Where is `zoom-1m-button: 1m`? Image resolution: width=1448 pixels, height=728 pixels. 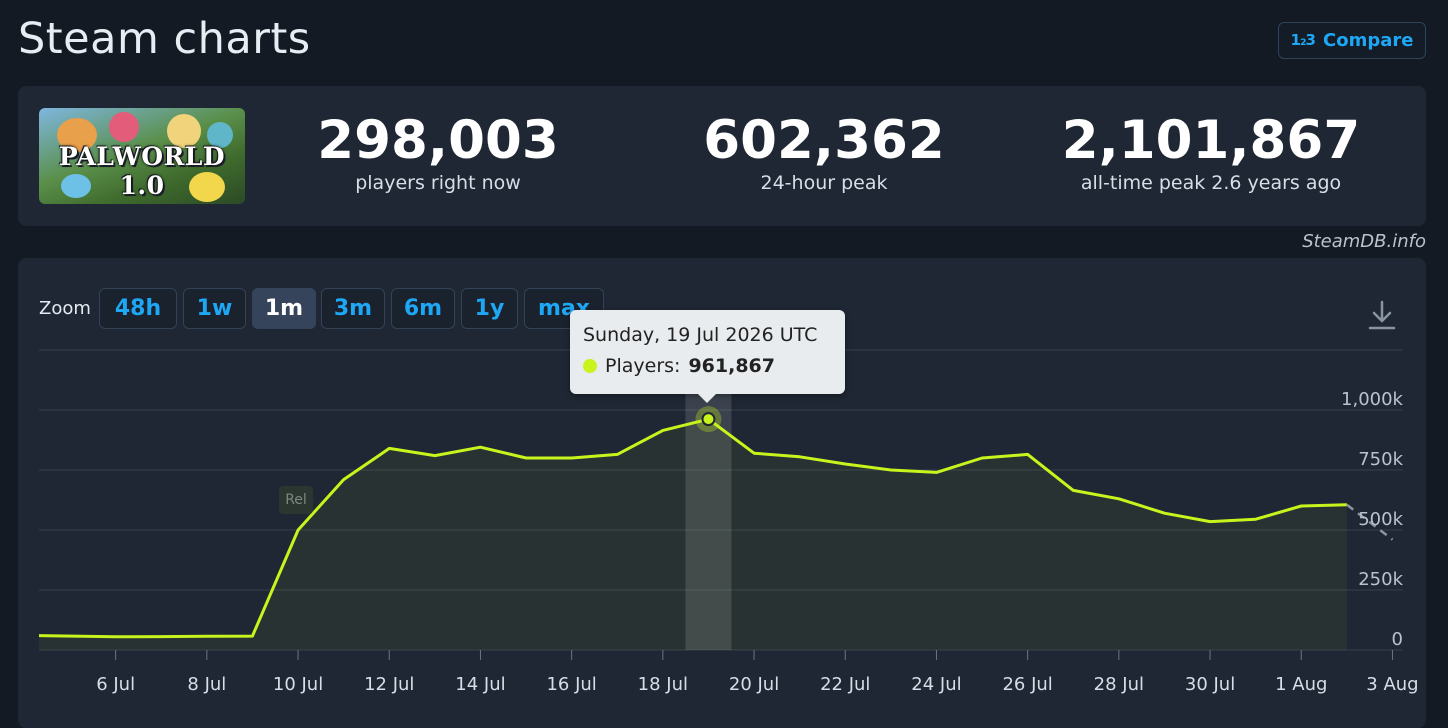
zoom-1m-button: 1m is located at coordinates (284, 308).